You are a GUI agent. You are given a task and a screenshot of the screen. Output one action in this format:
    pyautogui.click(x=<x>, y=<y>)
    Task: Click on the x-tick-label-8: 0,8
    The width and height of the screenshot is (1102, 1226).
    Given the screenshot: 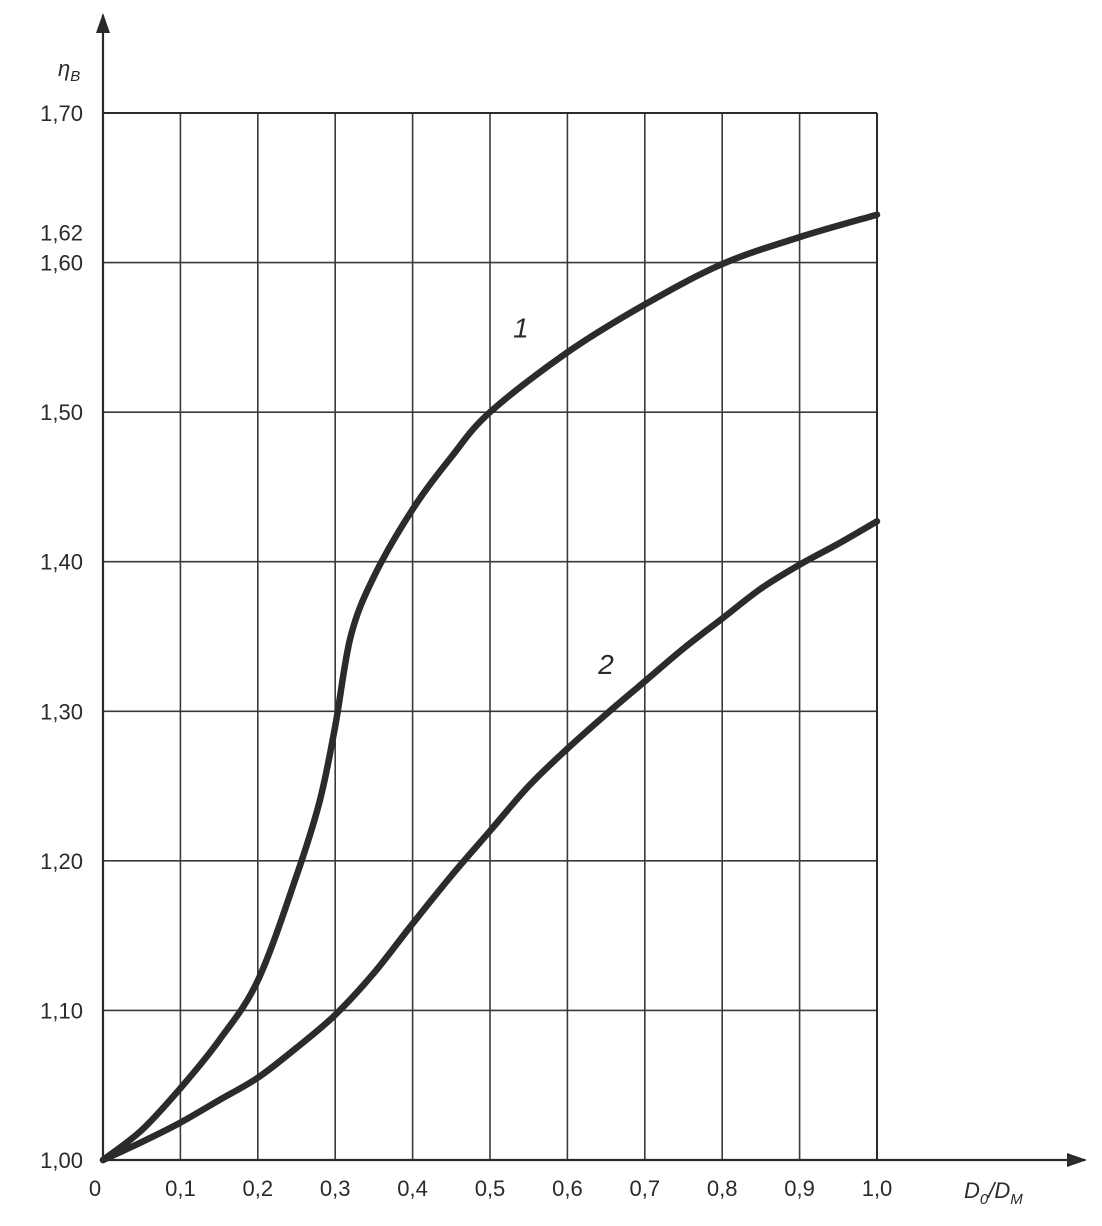 What is the action you would take?
    pyautogui.click(x=722, y=1188)
    